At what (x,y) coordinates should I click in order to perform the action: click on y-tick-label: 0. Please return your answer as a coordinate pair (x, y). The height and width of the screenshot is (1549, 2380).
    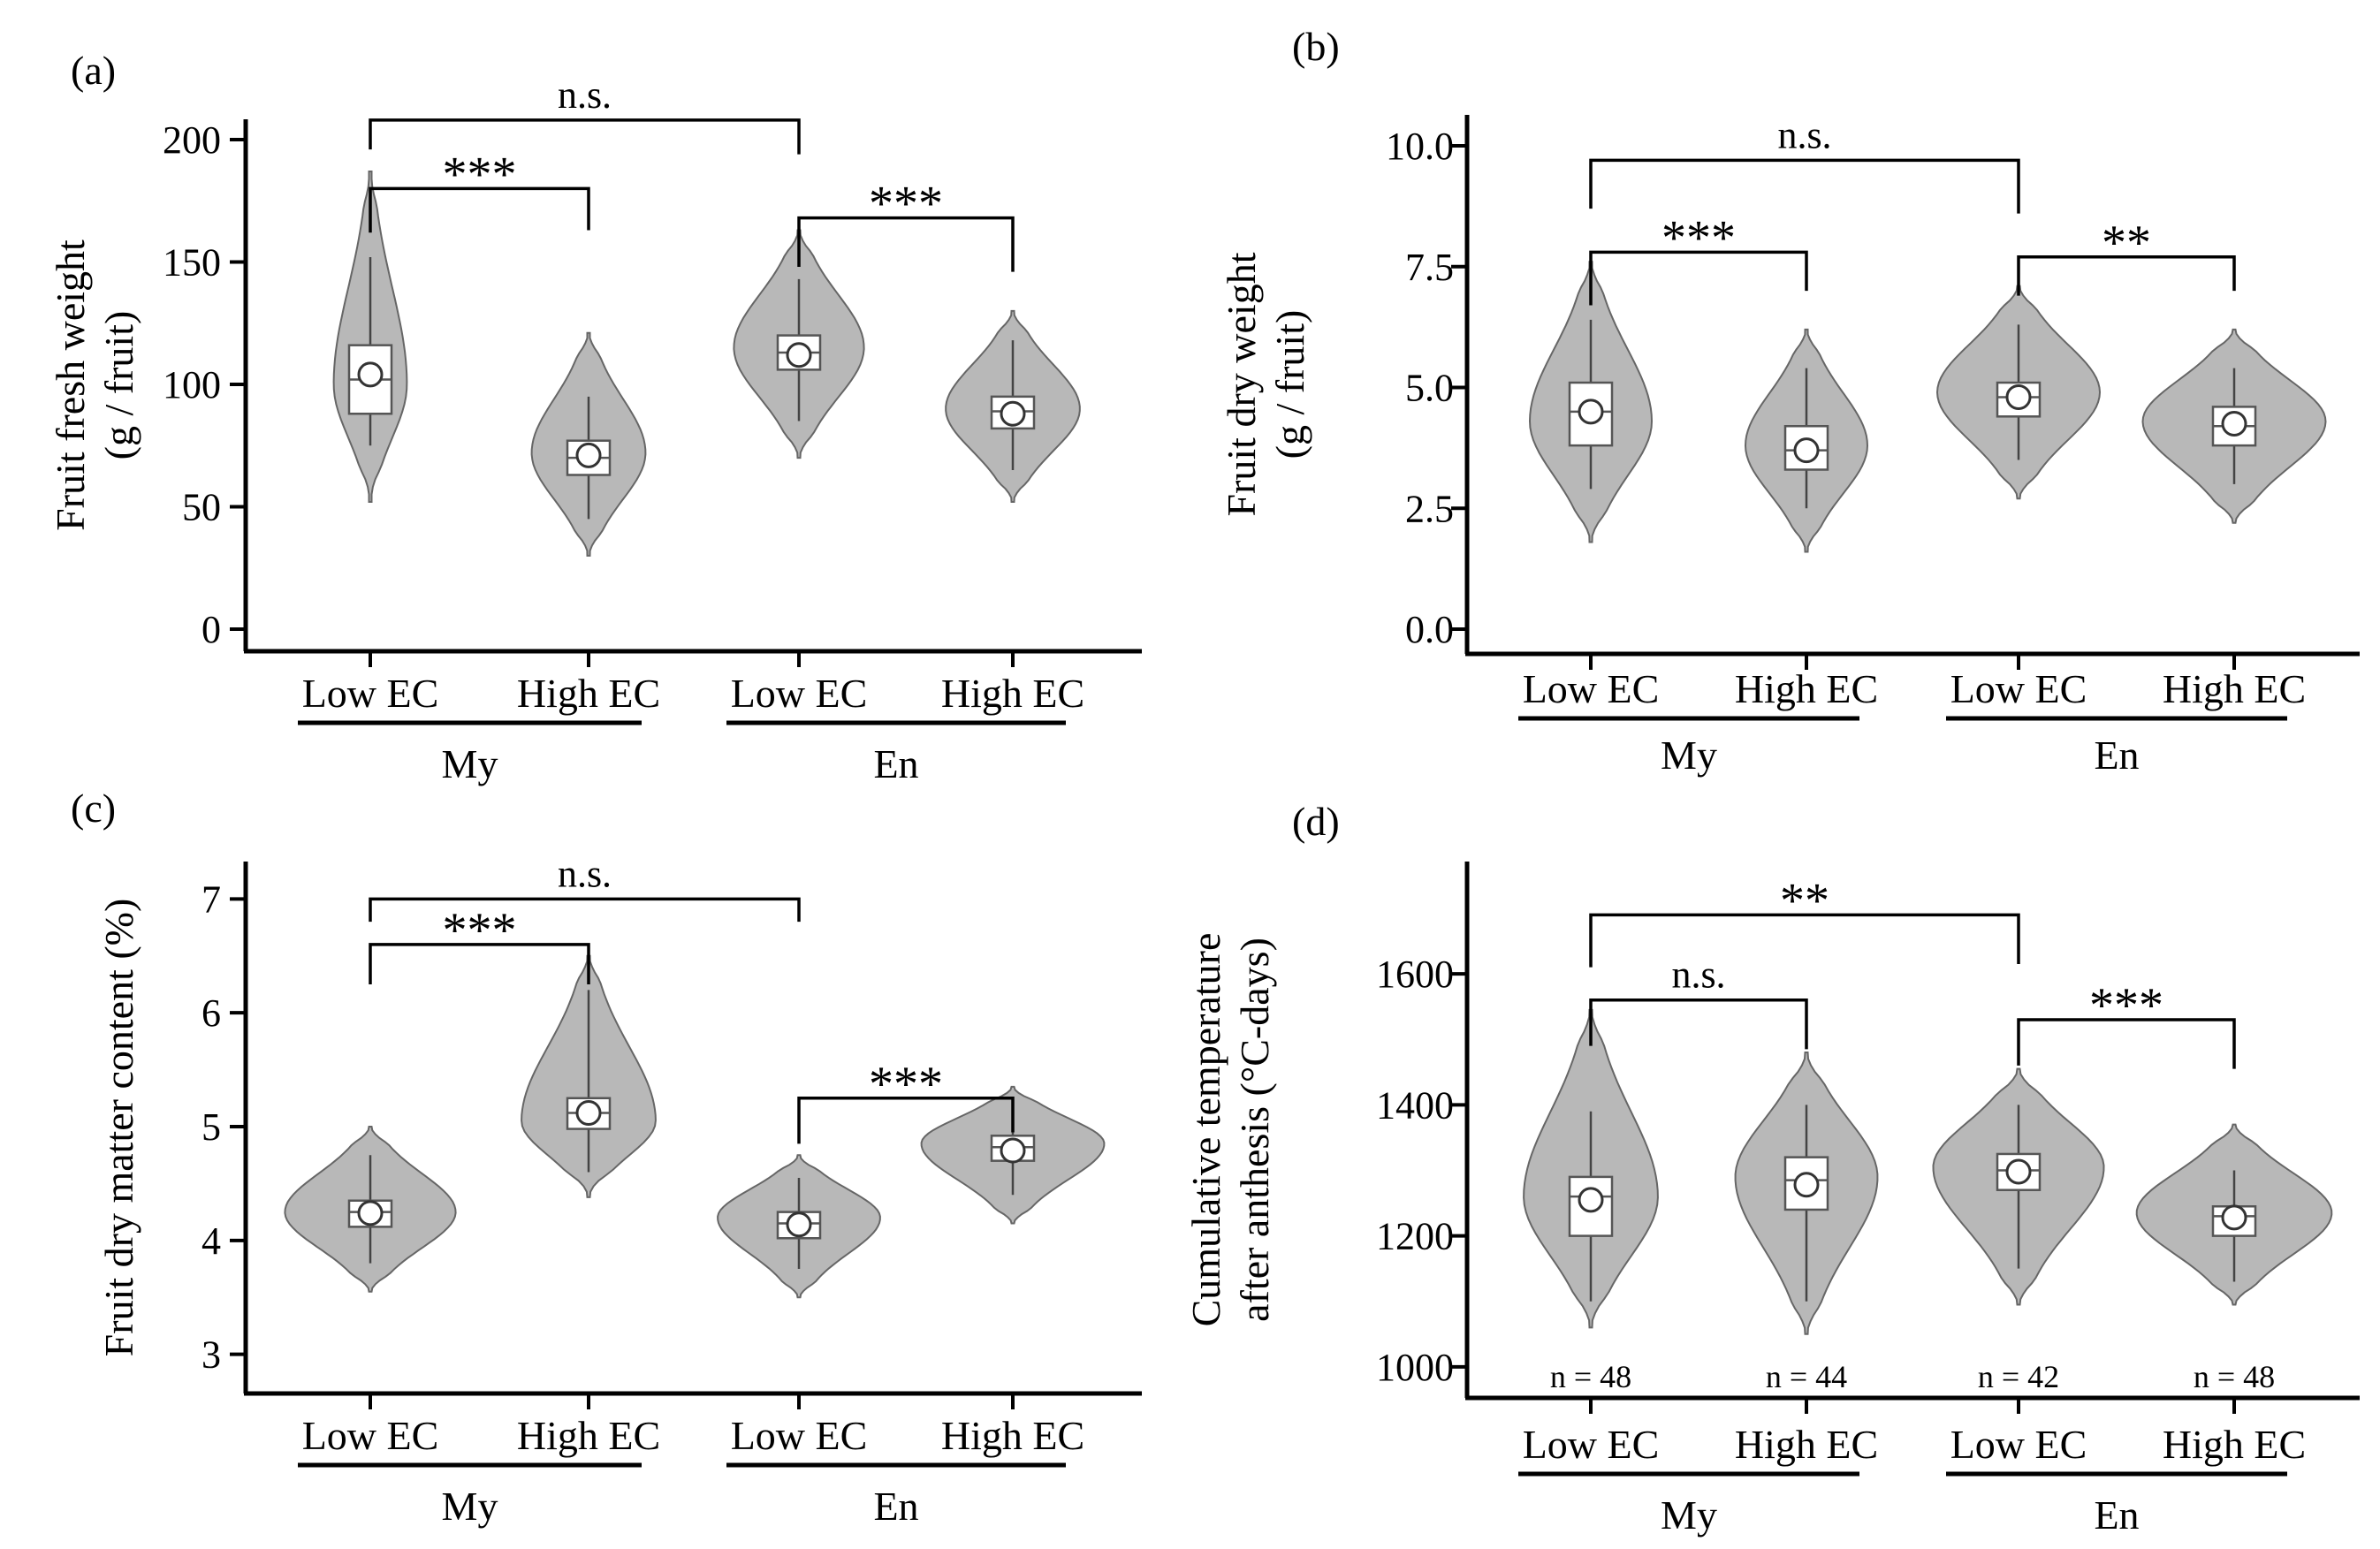
    Looking at the image, I should click on (211, 629).